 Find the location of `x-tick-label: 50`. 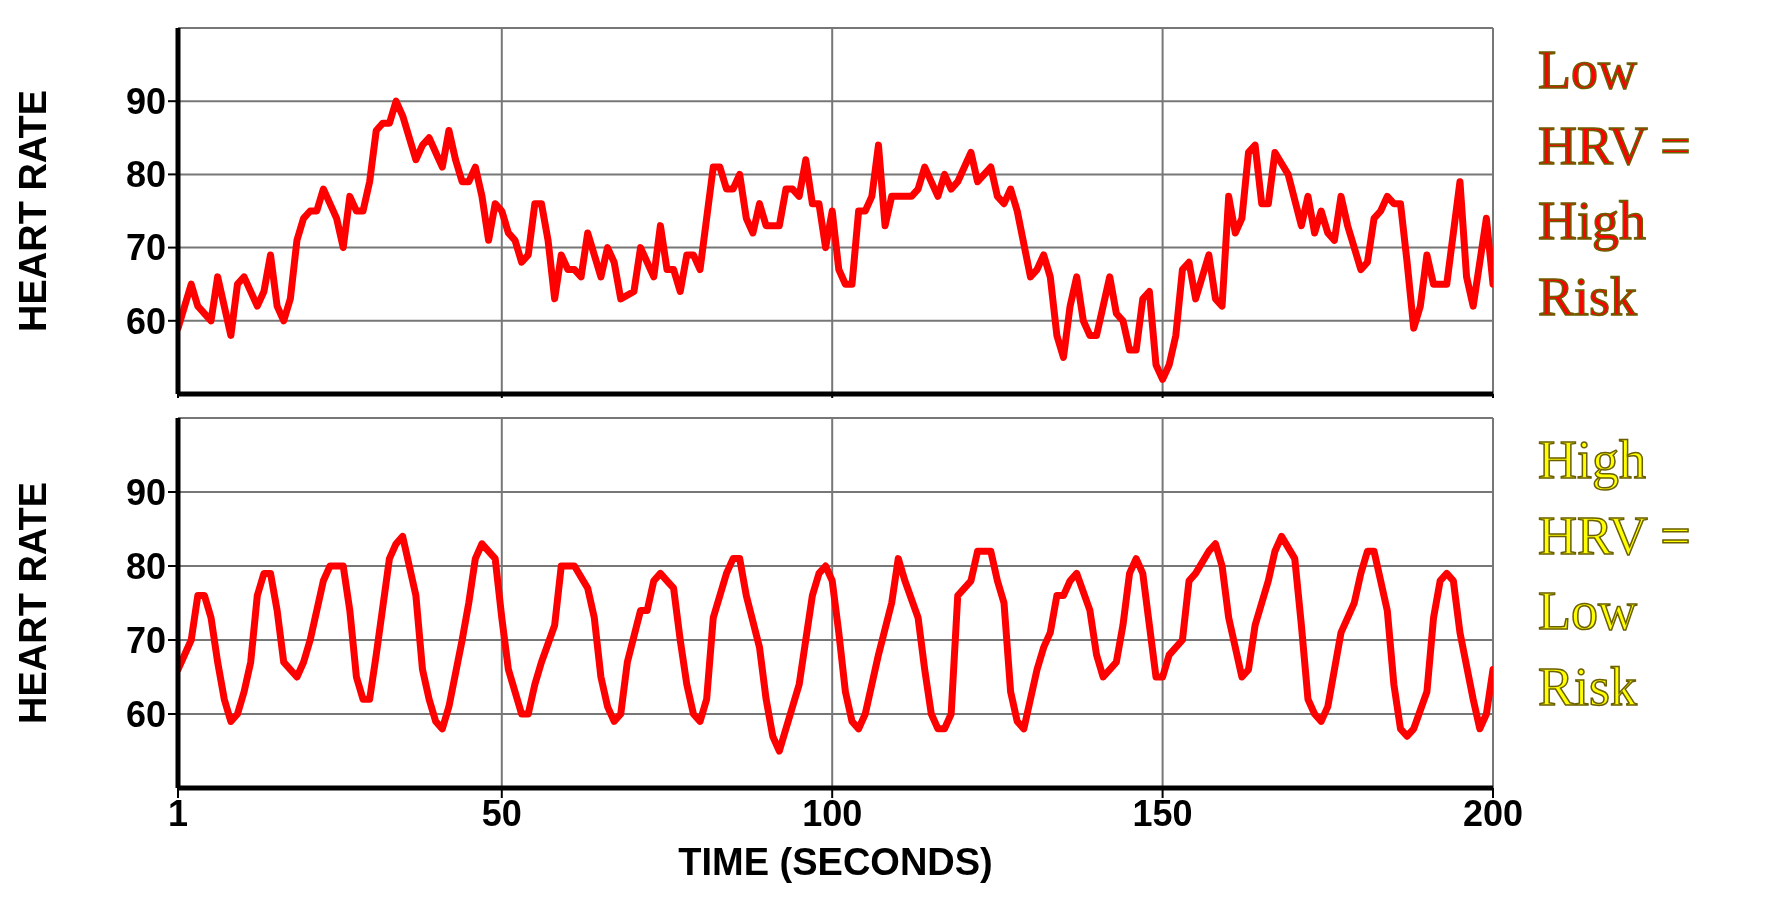

x-tick-label: 50 is located at coordinates (501, 813).